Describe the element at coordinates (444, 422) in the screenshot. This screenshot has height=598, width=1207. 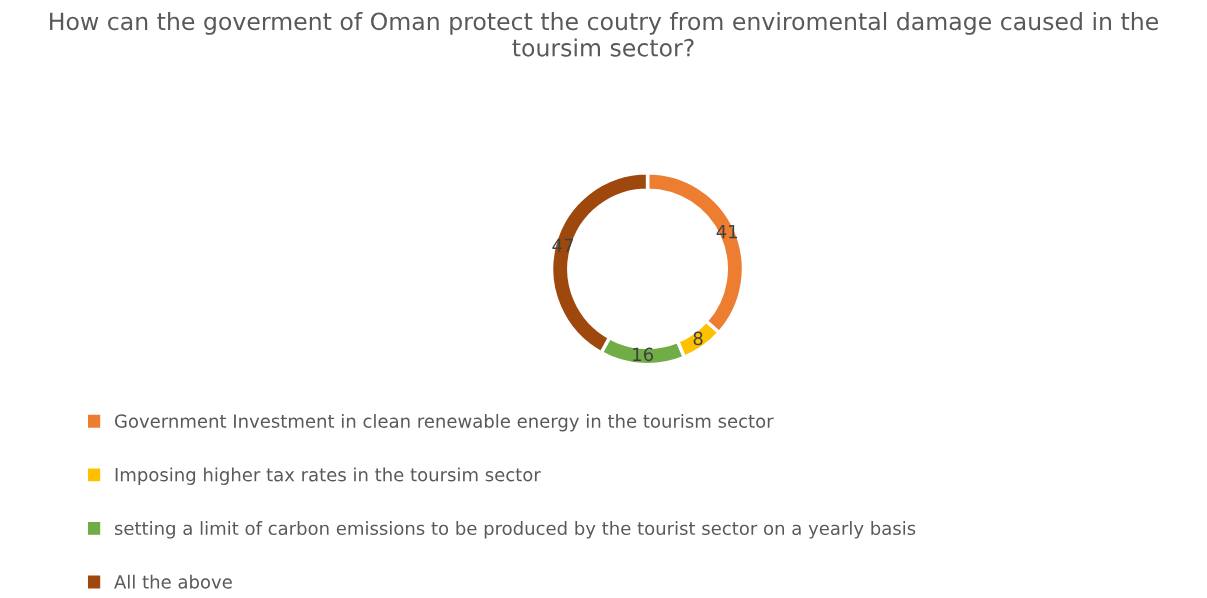
I see `legend-label: Government Investment in clean renewable energy in the tourism sector` at that location.